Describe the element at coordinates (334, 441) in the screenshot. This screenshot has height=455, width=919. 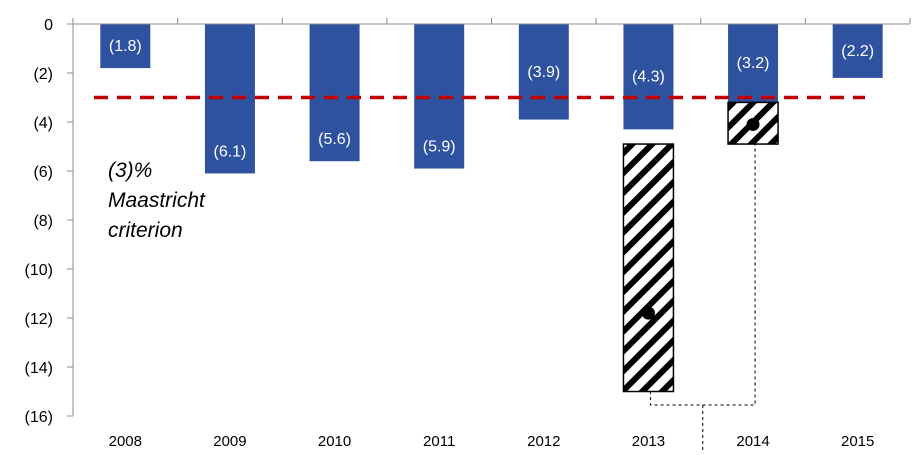
I see `x-tick-label: 2010` at that location.